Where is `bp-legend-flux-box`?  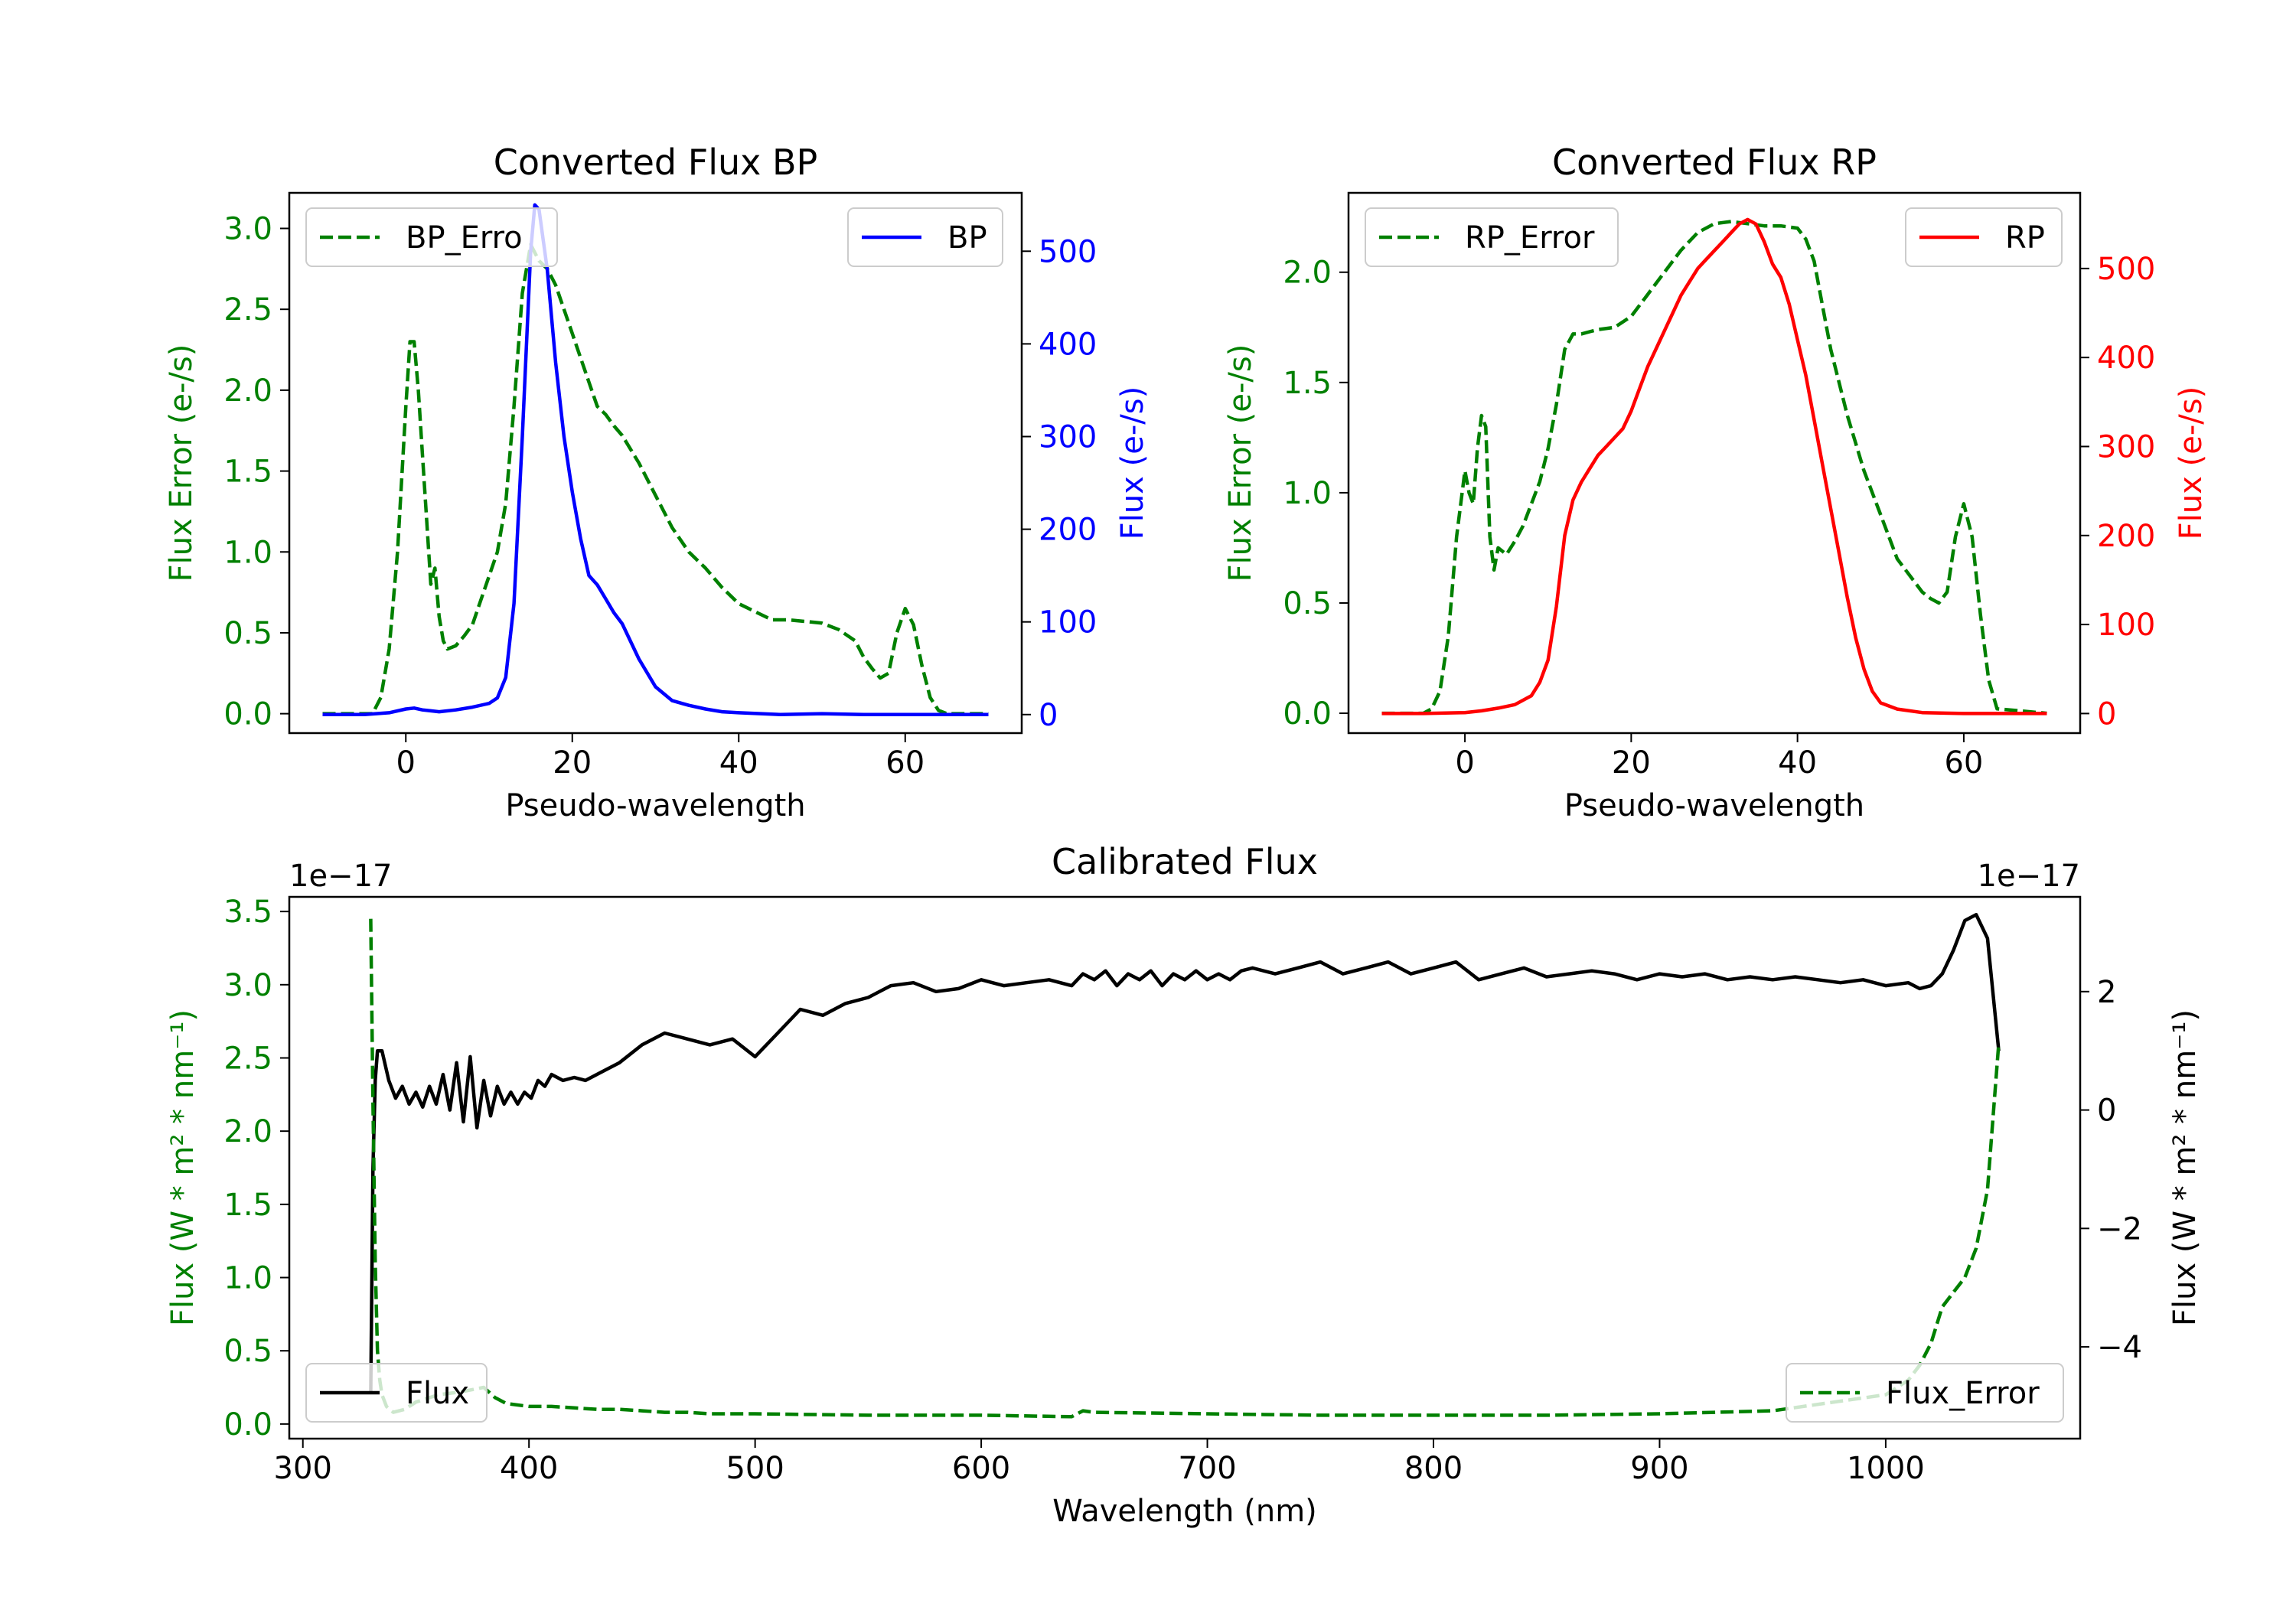 bp-legend-flux-box is located at coordinates (925, 237).